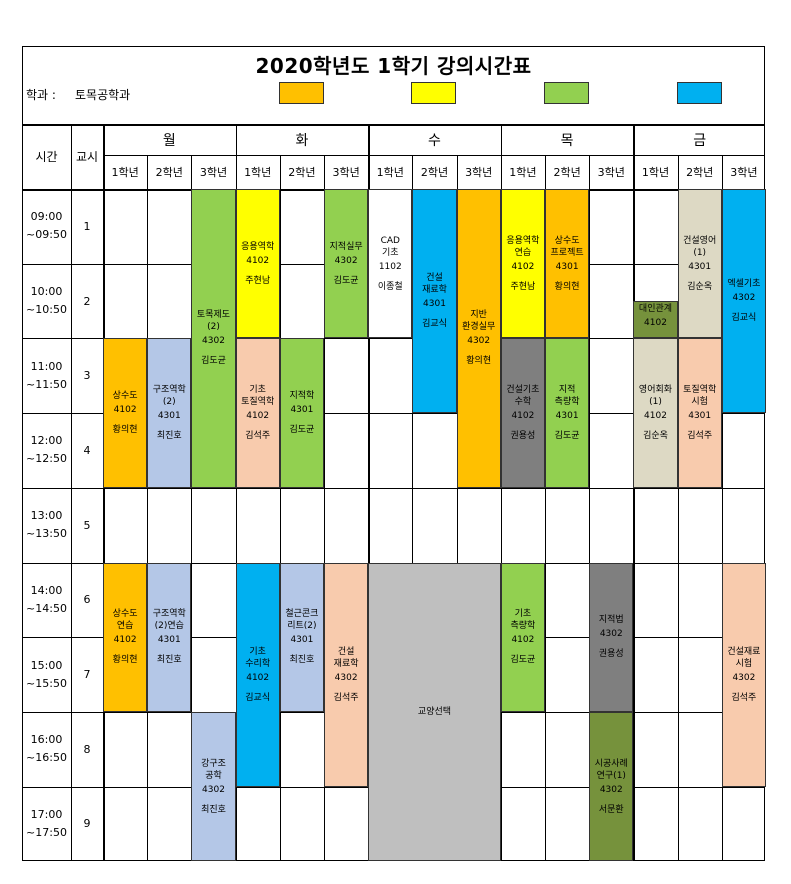  What do you see at coordinates (46, 301) in the screenshot?
I see `time-cell: 10:00 ~10:50` at bounding box center [46, 301].